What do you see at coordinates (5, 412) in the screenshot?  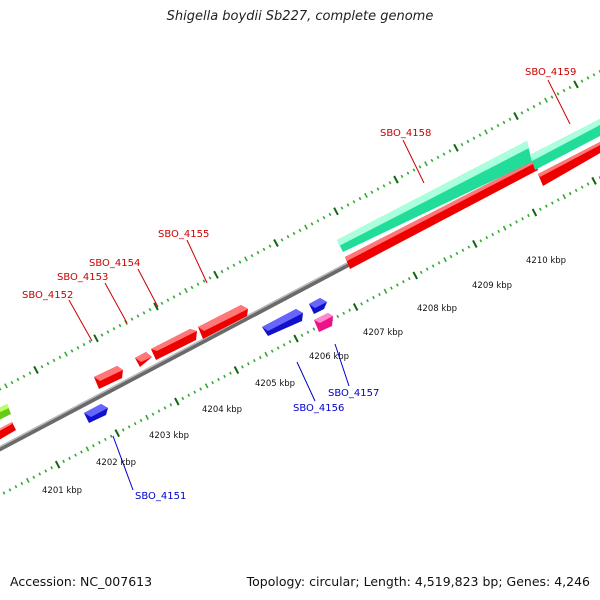 I see `gene-left-edge-green` at bounding box center [5, 412].